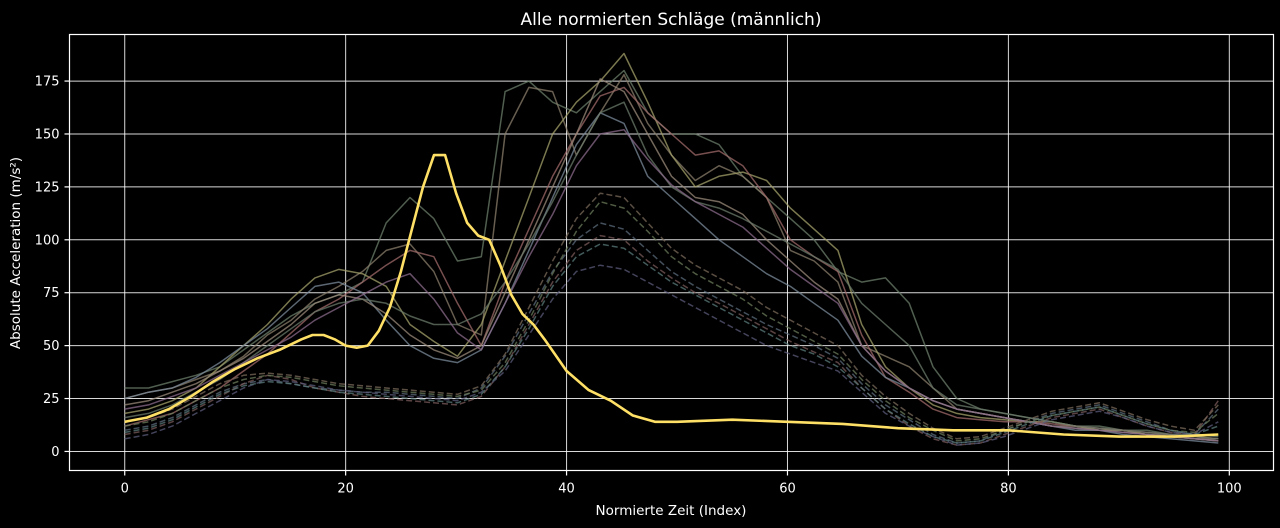 This screenshot has height=528, width=1280. What do you see at coordinates (681, 483) in the screenshot?
I see `x-ticks: 0 20 40 60 80 100` at bounding box center [681, 483].